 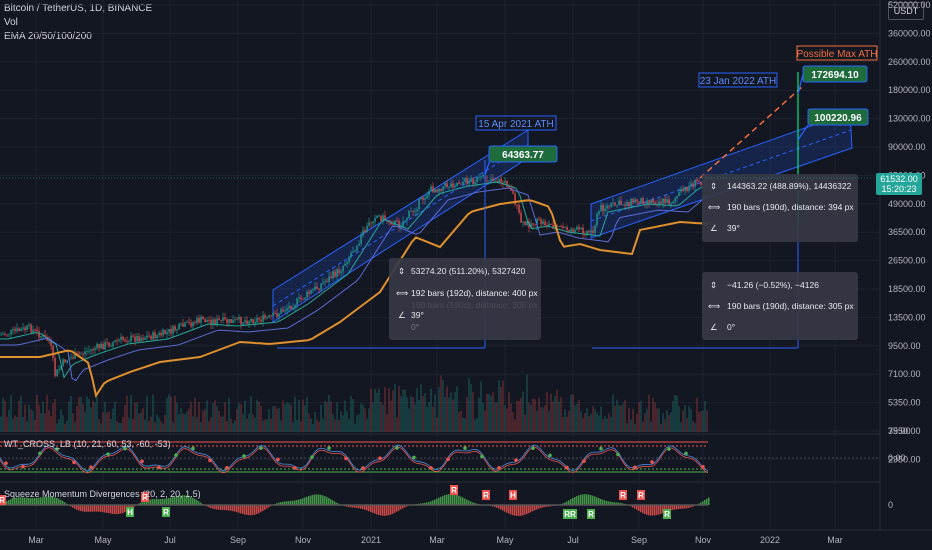 What do you see at coordinates (474, 293) in the screenshot?
I see `tooltip-bars: 192 bars (192d), distance: 400 px` at bounding box center [474, 293].